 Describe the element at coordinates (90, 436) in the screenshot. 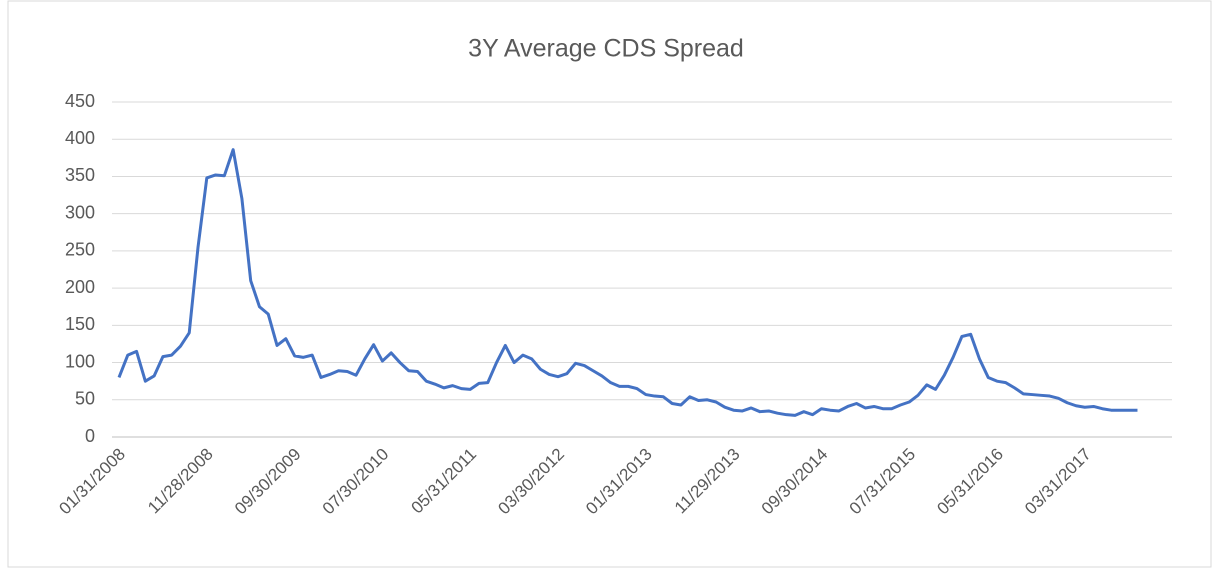

I see `y-tick-label: 0` at that location.